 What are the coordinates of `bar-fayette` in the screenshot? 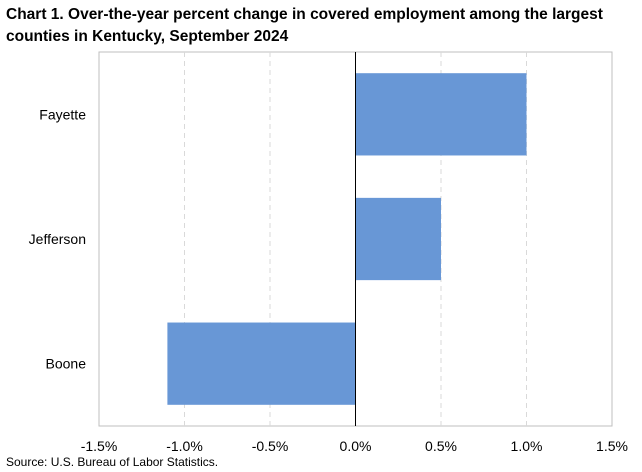 It's located at (441, 114).